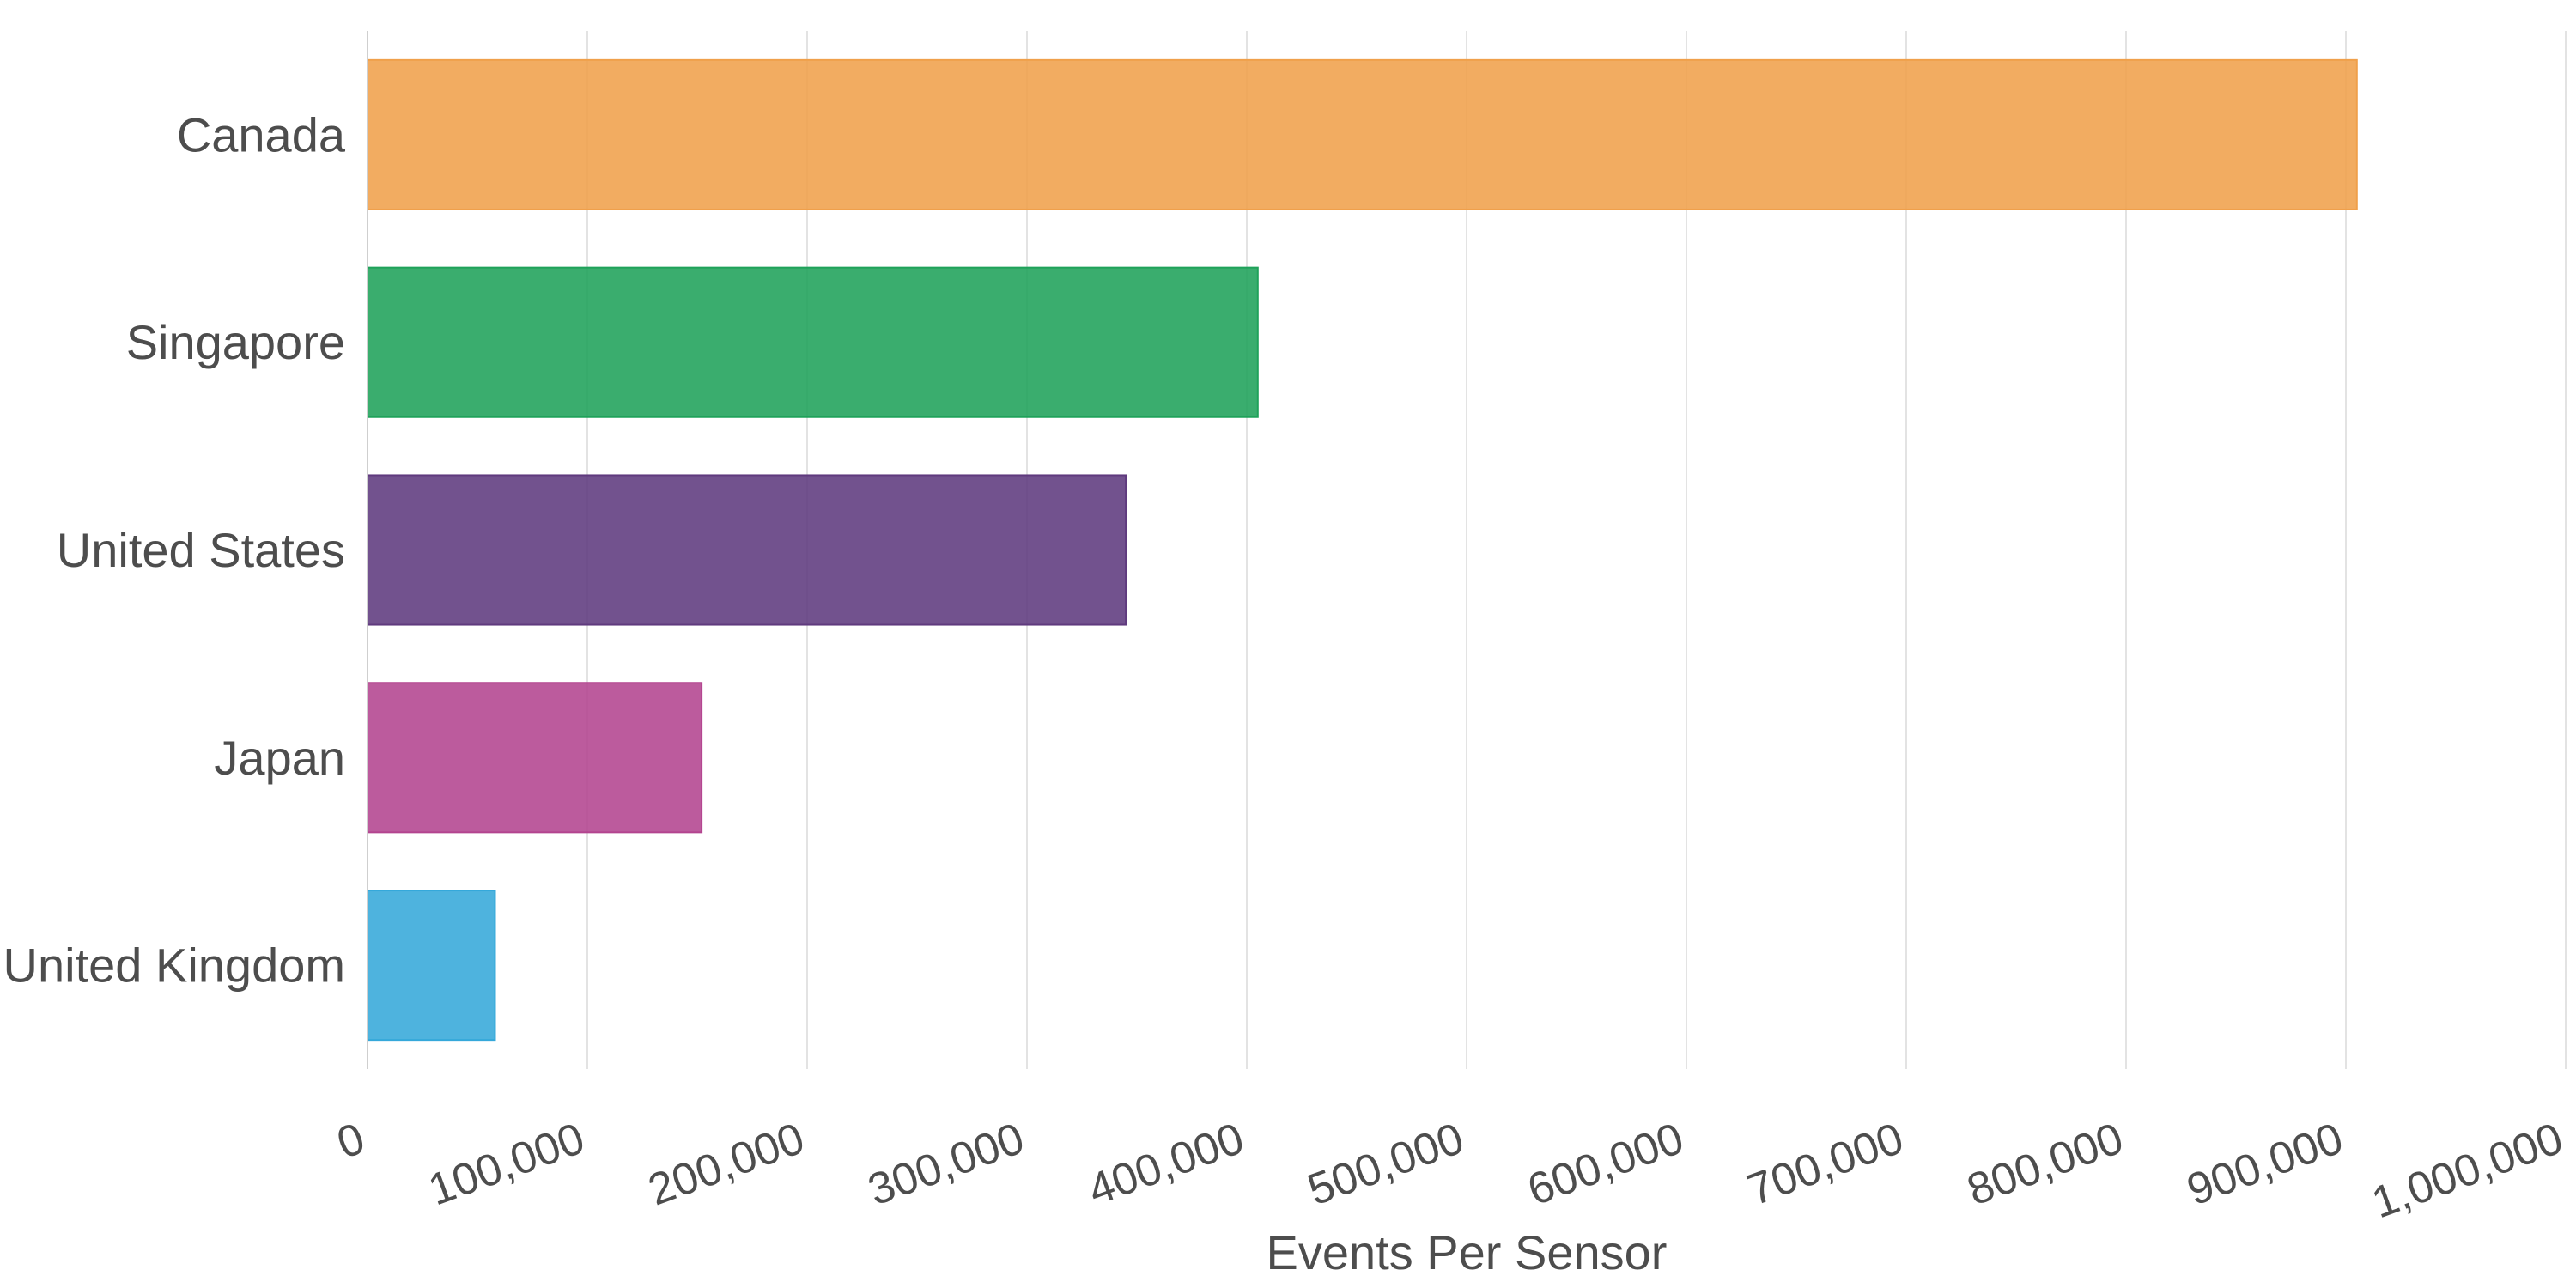  Describe the element at coordinates (2045, 1165) in the screenshot. I see `x-tick-label: 800,000` at that location.